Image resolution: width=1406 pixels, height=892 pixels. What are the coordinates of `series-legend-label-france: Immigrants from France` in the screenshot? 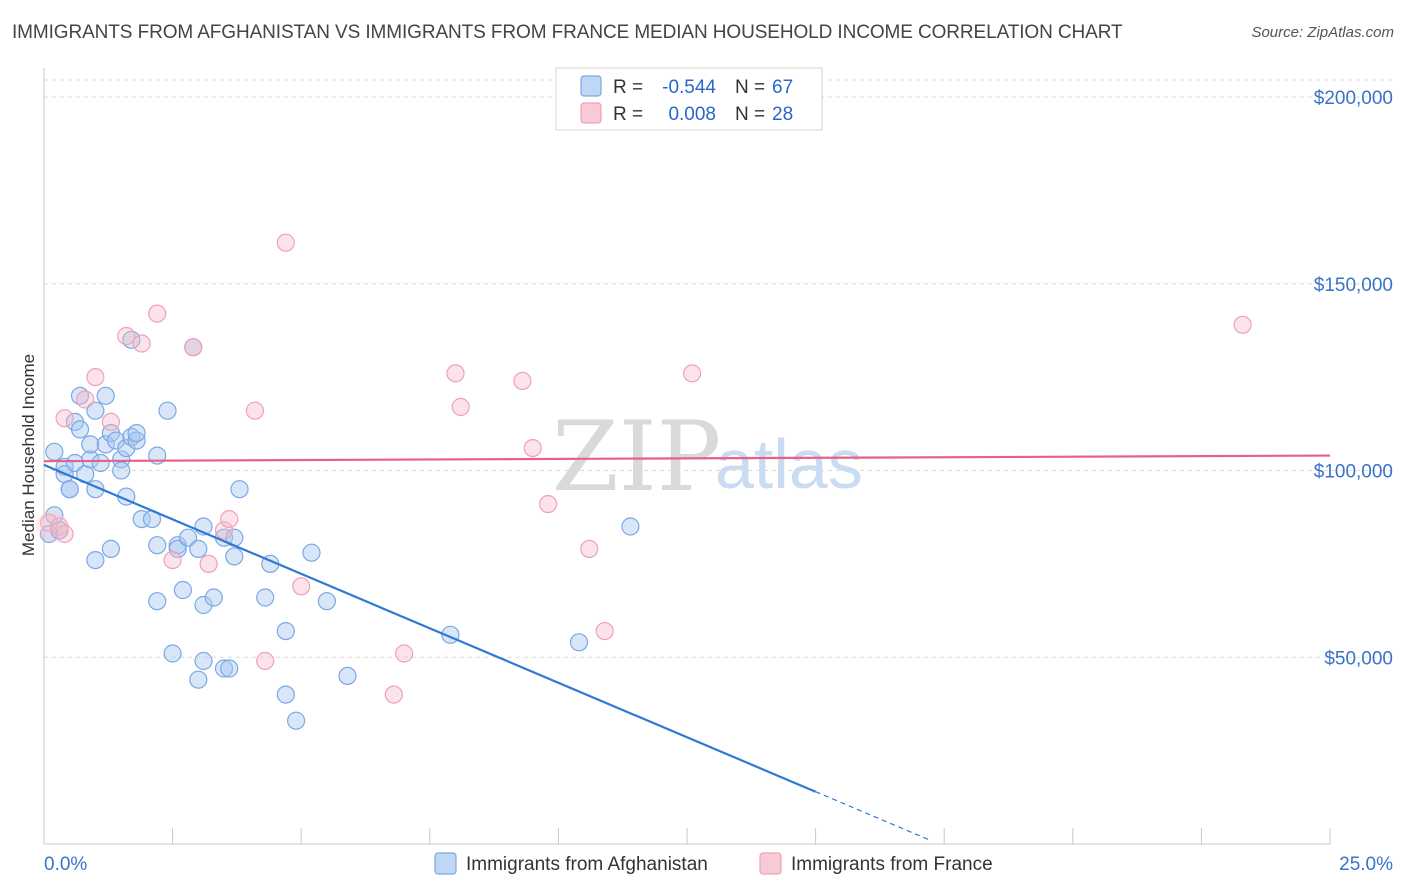 It's located at (892, 864).